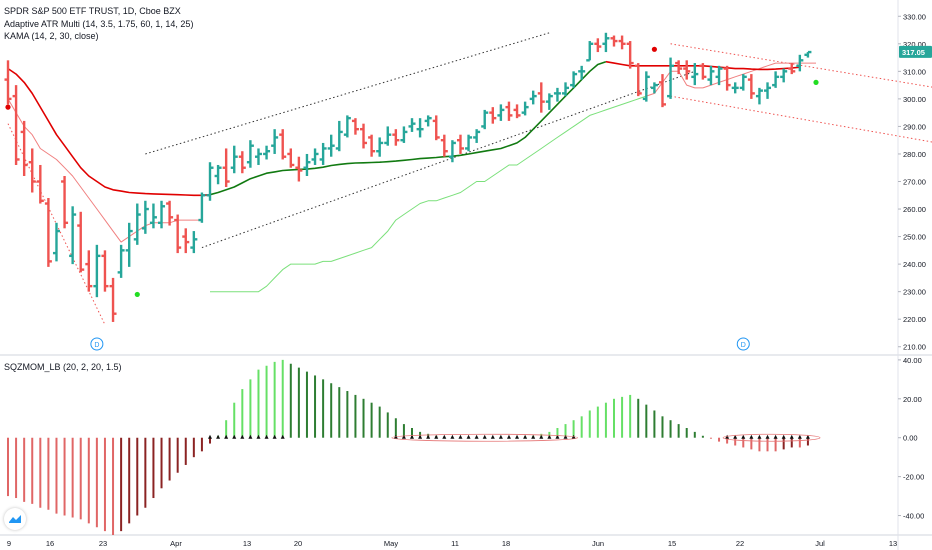 This screenshot has height=550, width=932. Describe the element at coordinates (598, 543) in the screenshot. I see `time-axis-label: Jun` at that location.